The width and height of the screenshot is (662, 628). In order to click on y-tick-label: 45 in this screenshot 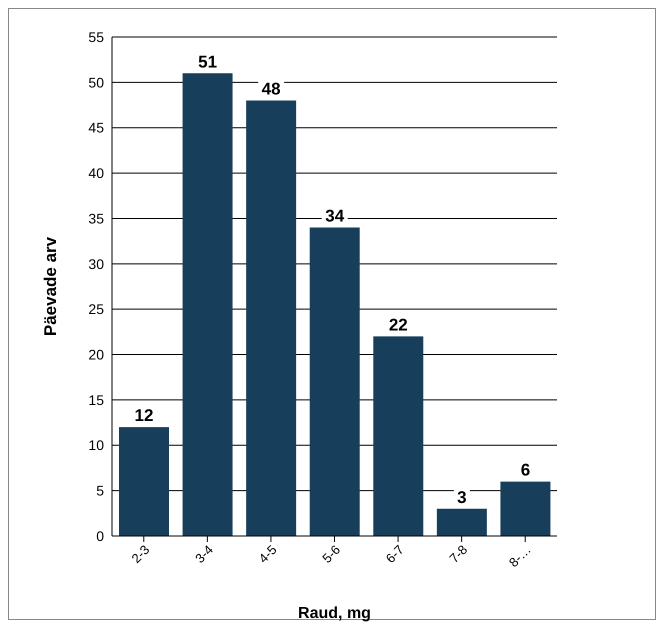, I will do `click(96, 128)`.